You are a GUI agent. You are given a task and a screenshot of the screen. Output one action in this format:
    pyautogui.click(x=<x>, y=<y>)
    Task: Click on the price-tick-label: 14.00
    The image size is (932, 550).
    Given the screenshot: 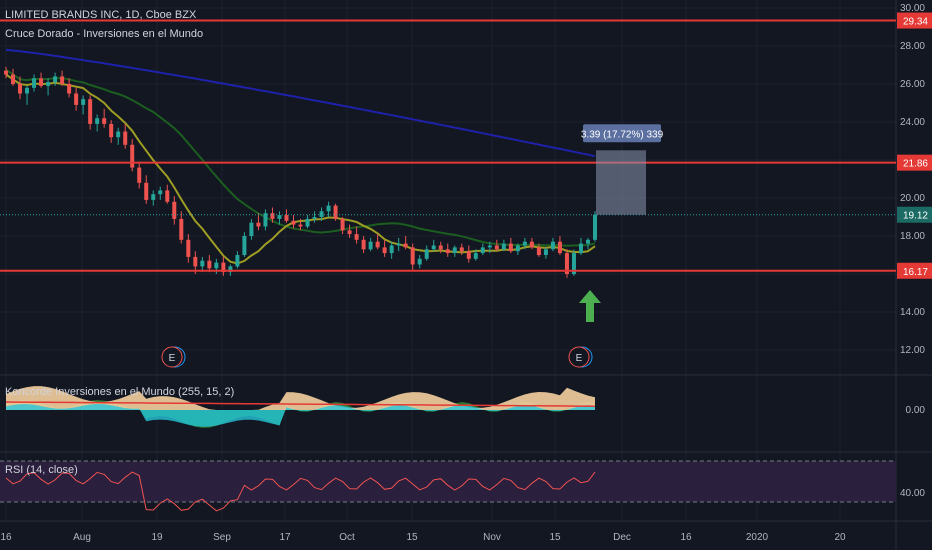 What is the action you would take?
    pyautogui.click(x=912, y=312)
    